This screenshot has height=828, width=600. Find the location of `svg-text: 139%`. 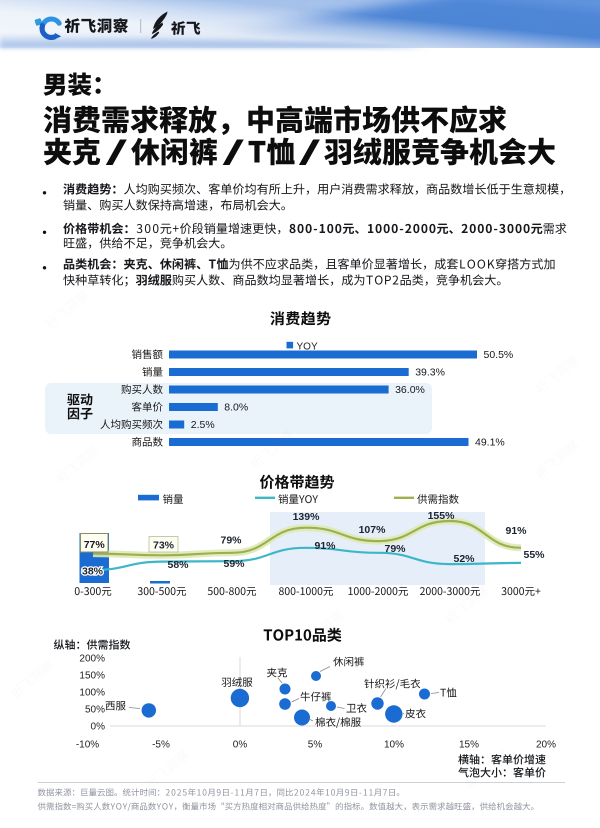

svg-text: 139% is located at coordinates (307, 517).